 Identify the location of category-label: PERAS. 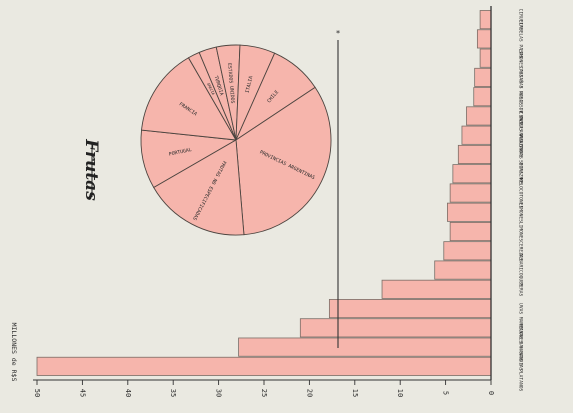
(521, 289).